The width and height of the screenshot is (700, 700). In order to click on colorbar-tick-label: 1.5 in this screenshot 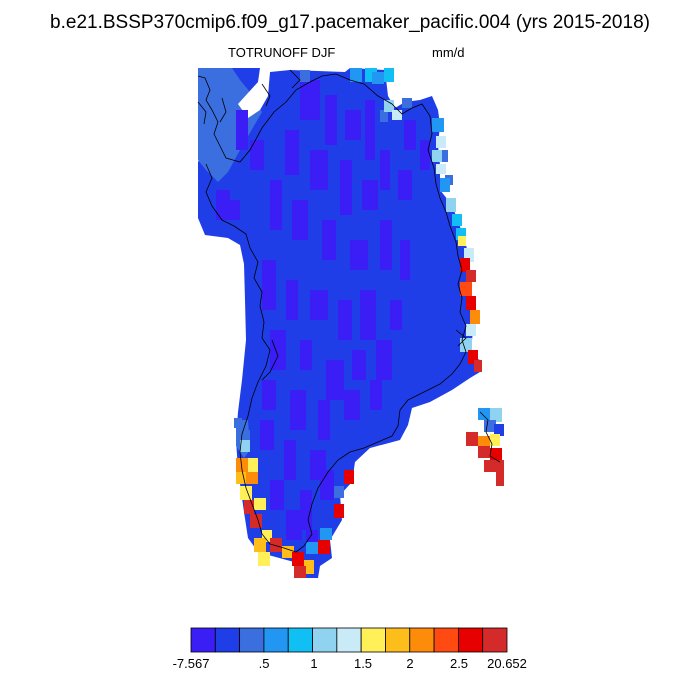, I will do `click(363, 663)`.